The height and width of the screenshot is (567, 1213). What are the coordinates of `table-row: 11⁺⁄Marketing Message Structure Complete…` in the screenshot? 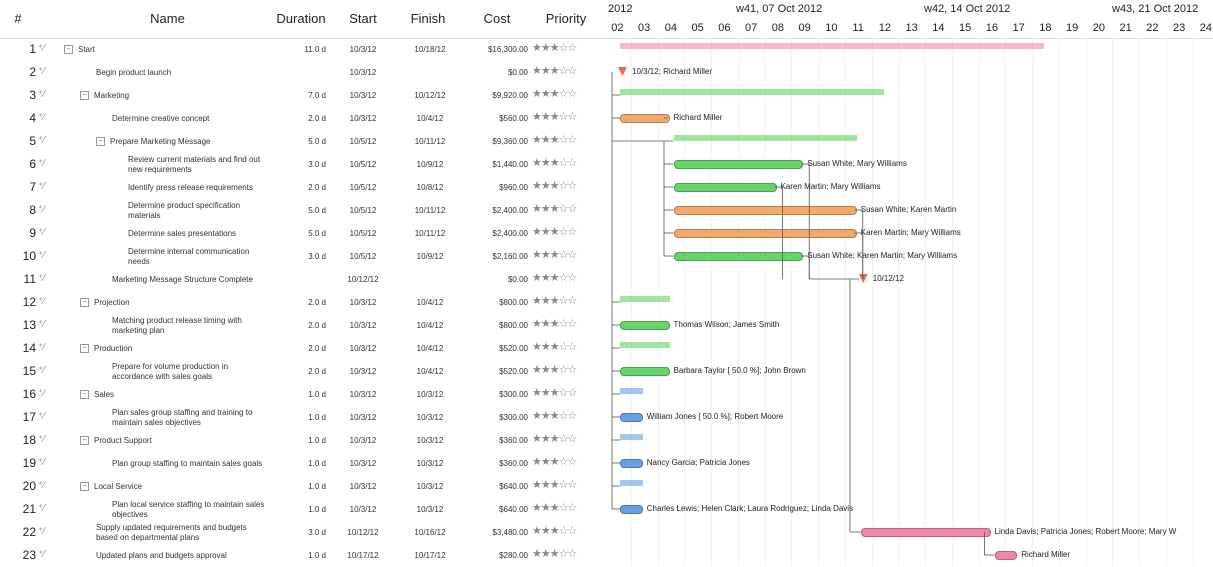 It's located at (302, 279).